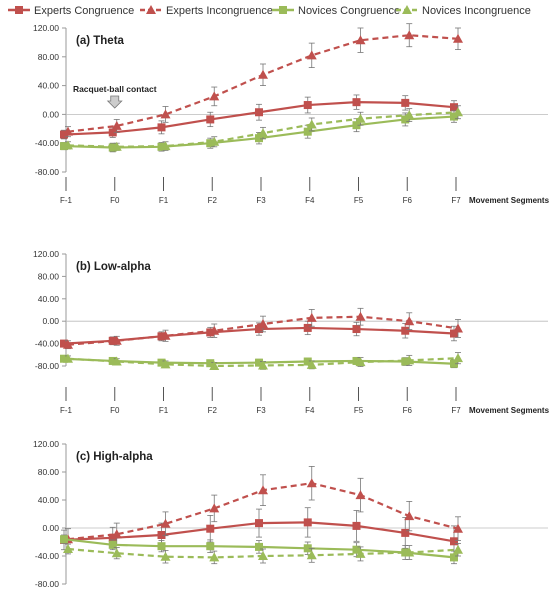 The height and width of the screenshot is (597, 554). I want to click on legend-marker-square, so click(19, 10).